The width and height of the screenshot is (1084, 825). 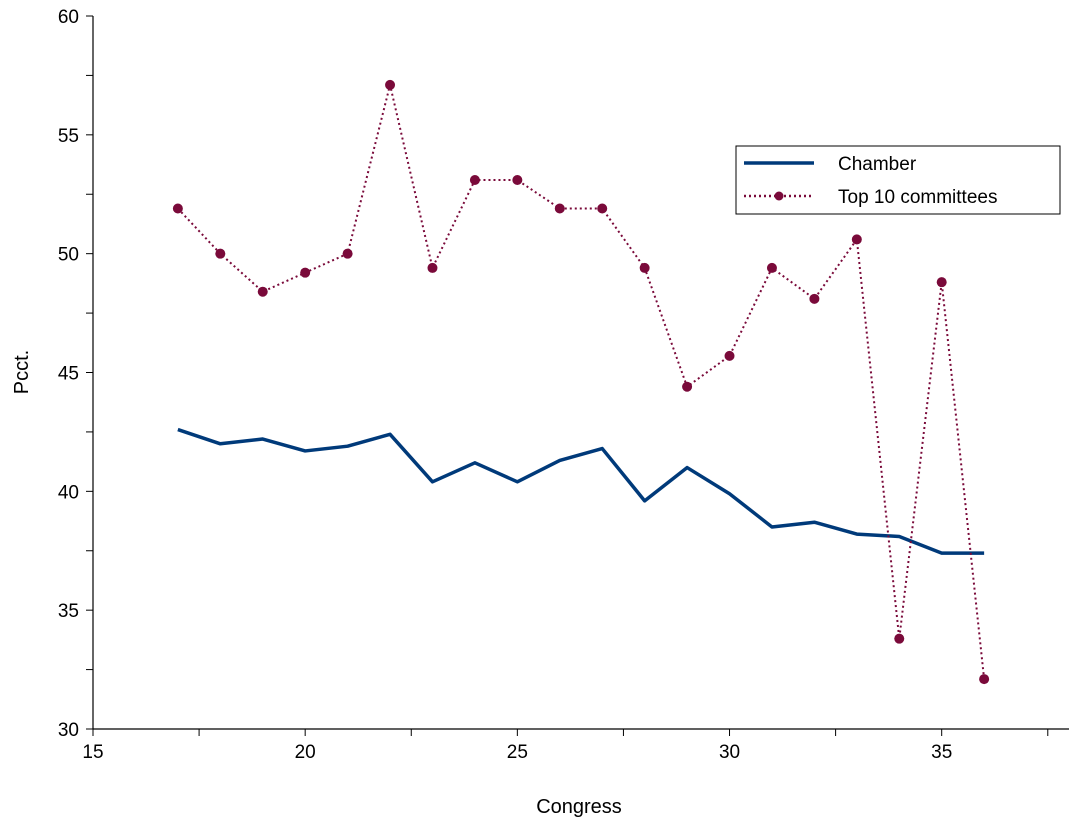 I want to click on legend-label-chamber: Chamber, so click(x=877, y=164).